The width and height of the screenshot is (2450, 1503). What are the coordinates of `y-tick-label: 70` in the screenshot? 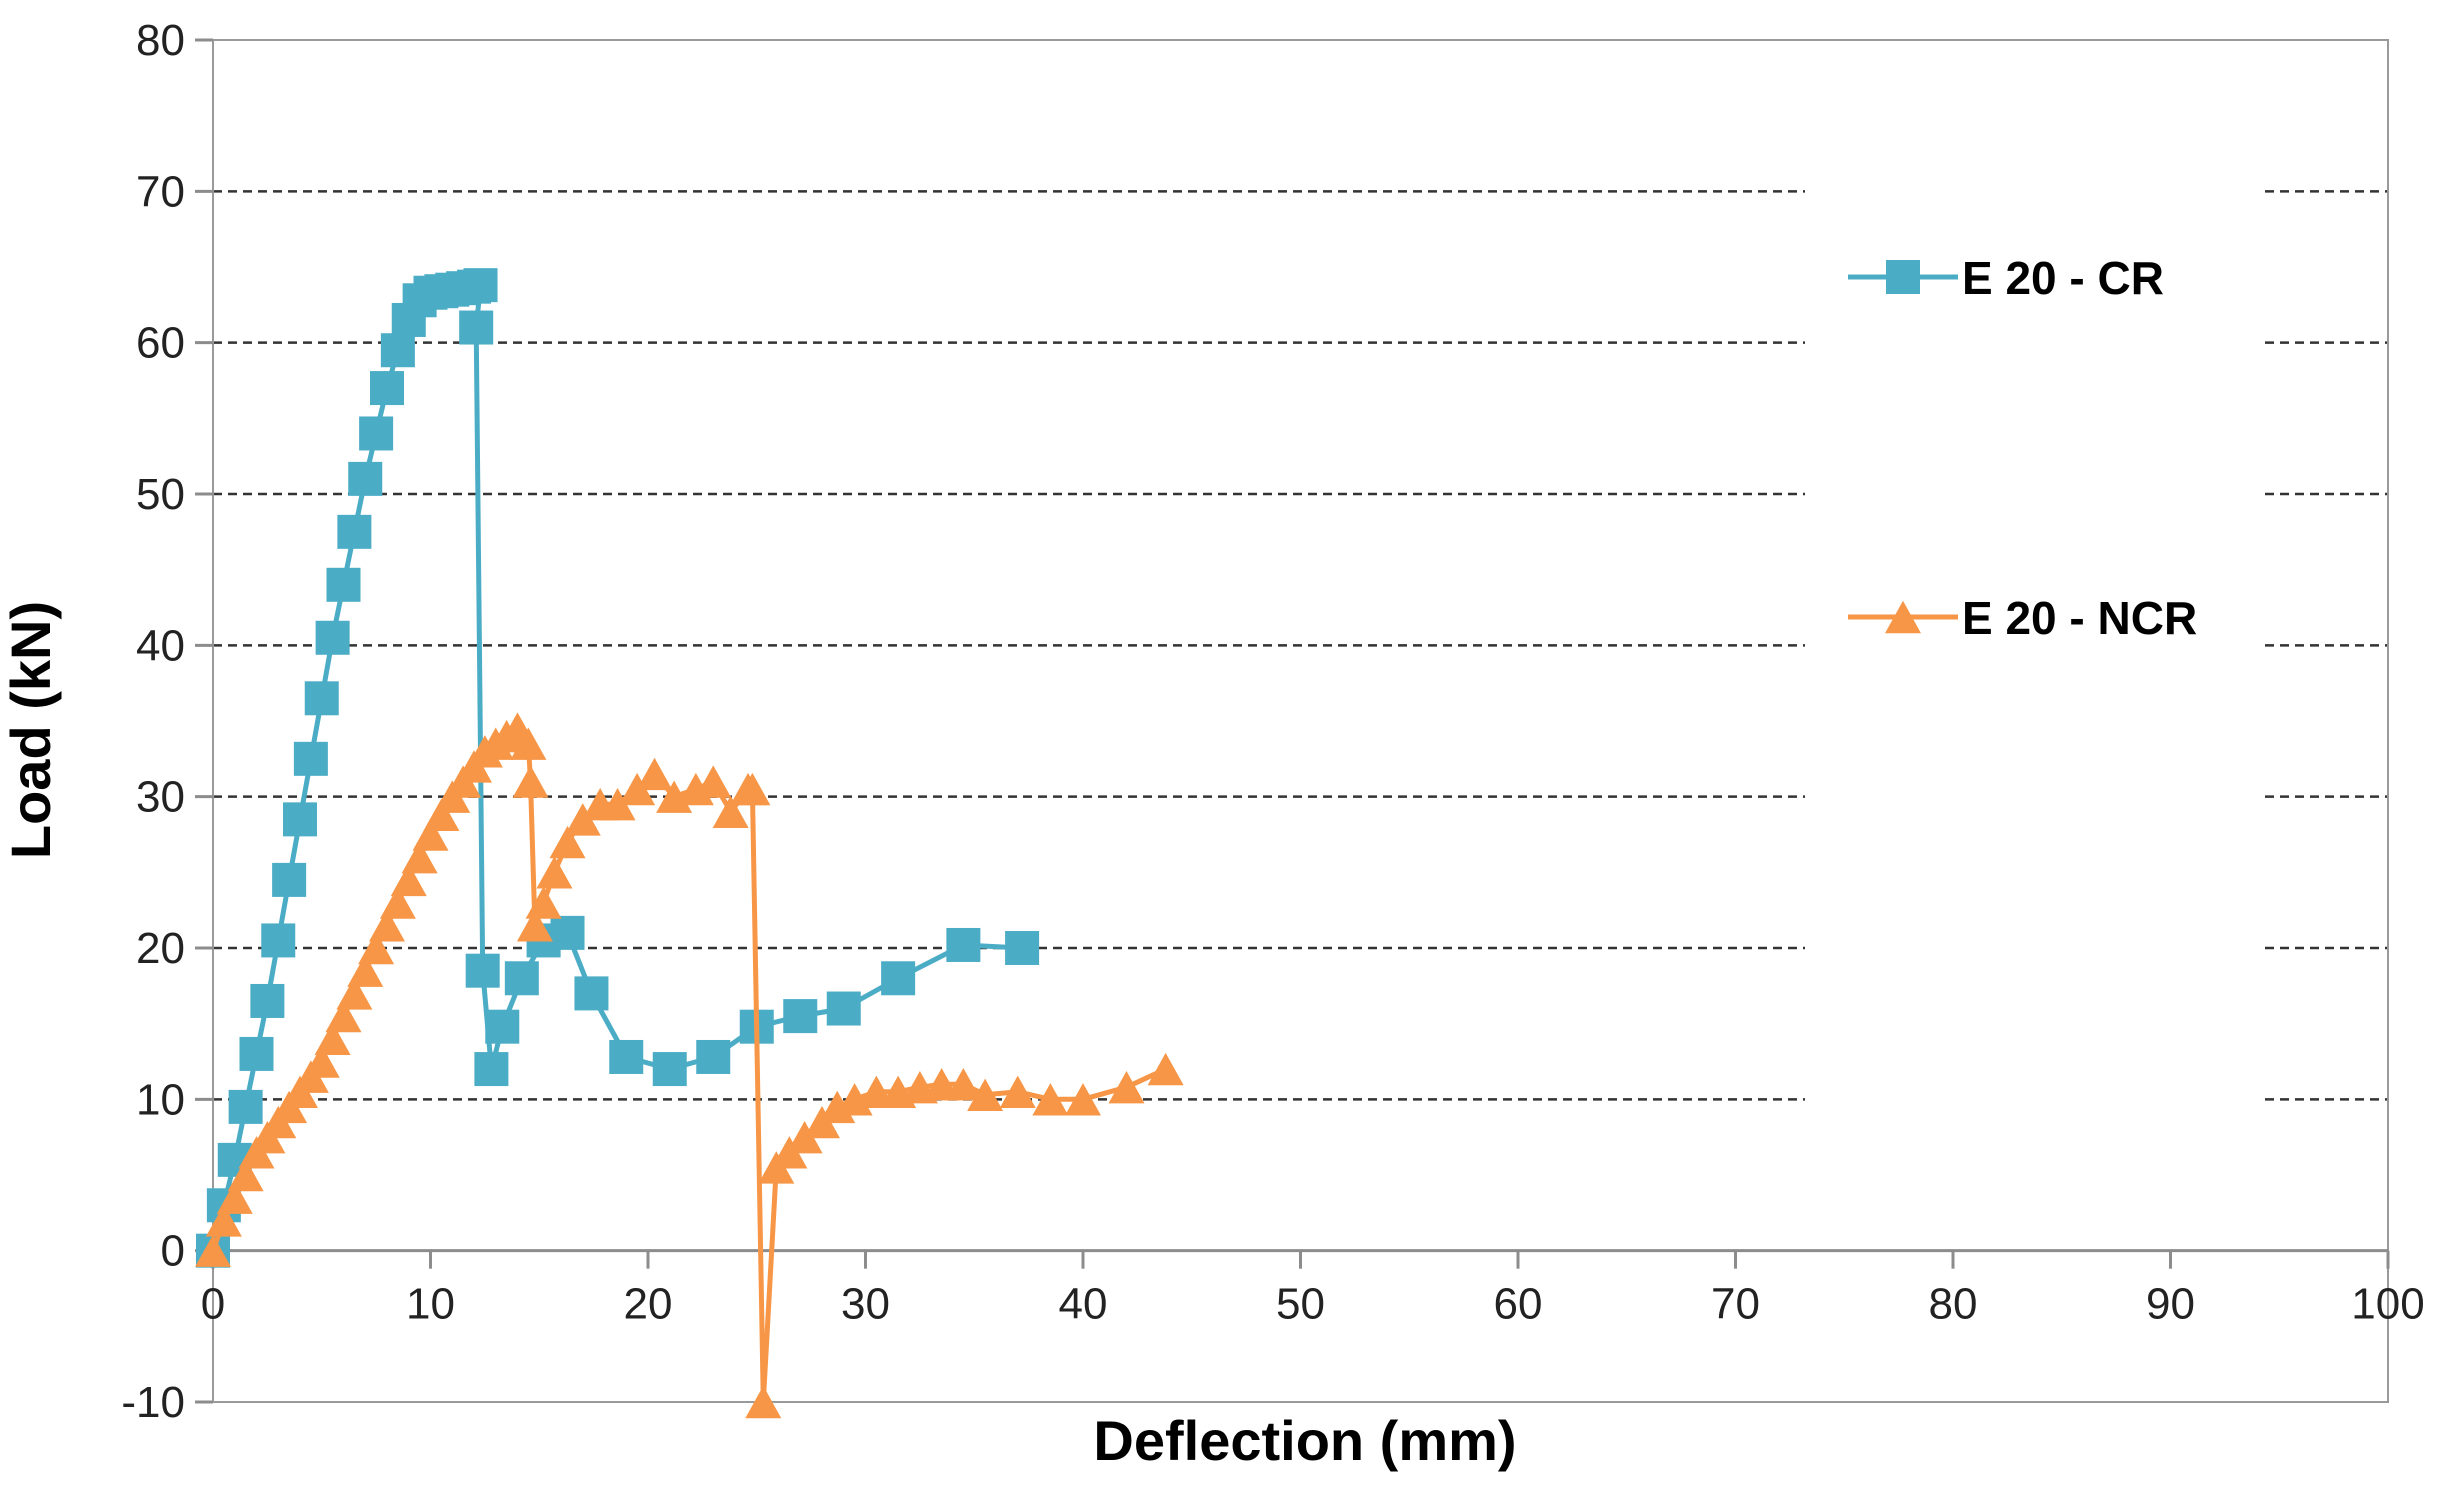 It's located at (160, 191).